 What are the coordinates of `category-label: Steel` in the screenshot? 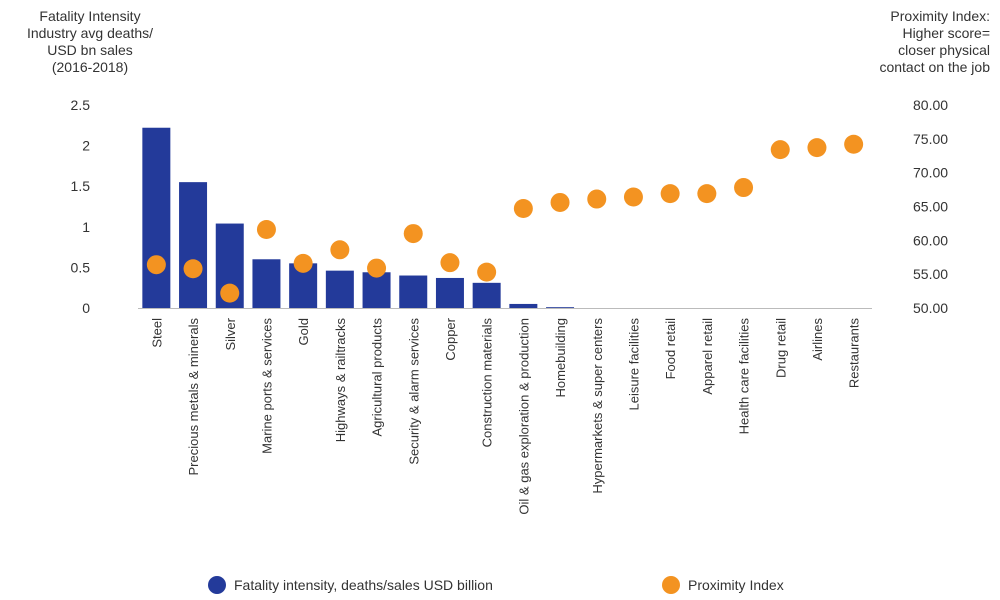 It's located at (156, 333).